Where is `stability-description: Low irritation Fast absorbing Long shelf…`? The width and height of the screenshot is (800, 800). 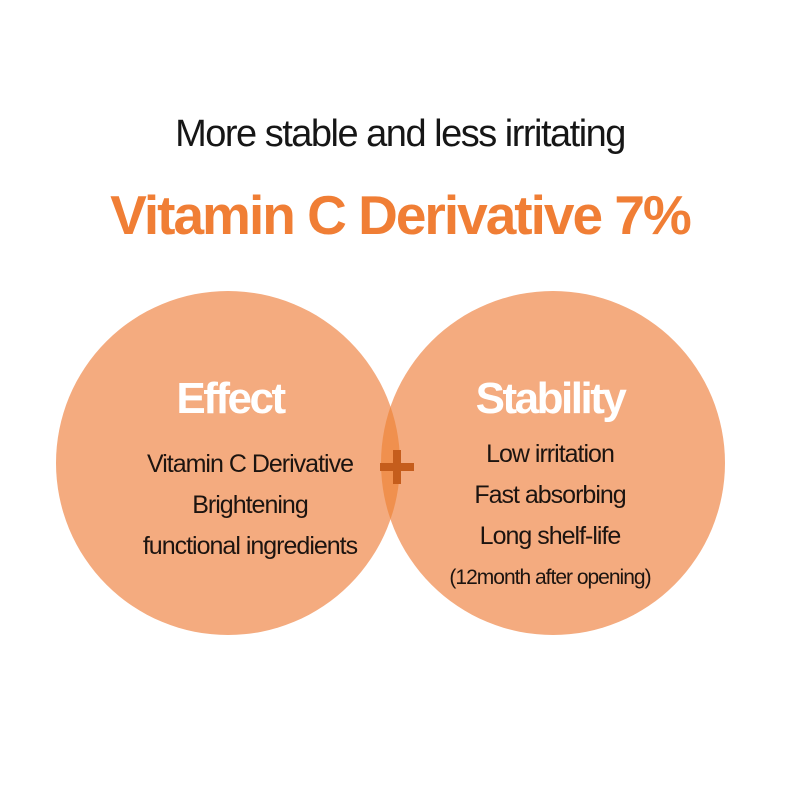 stability-description: Low irritation Fast absorbing Long shelf… is located at coordinates (550, 516).